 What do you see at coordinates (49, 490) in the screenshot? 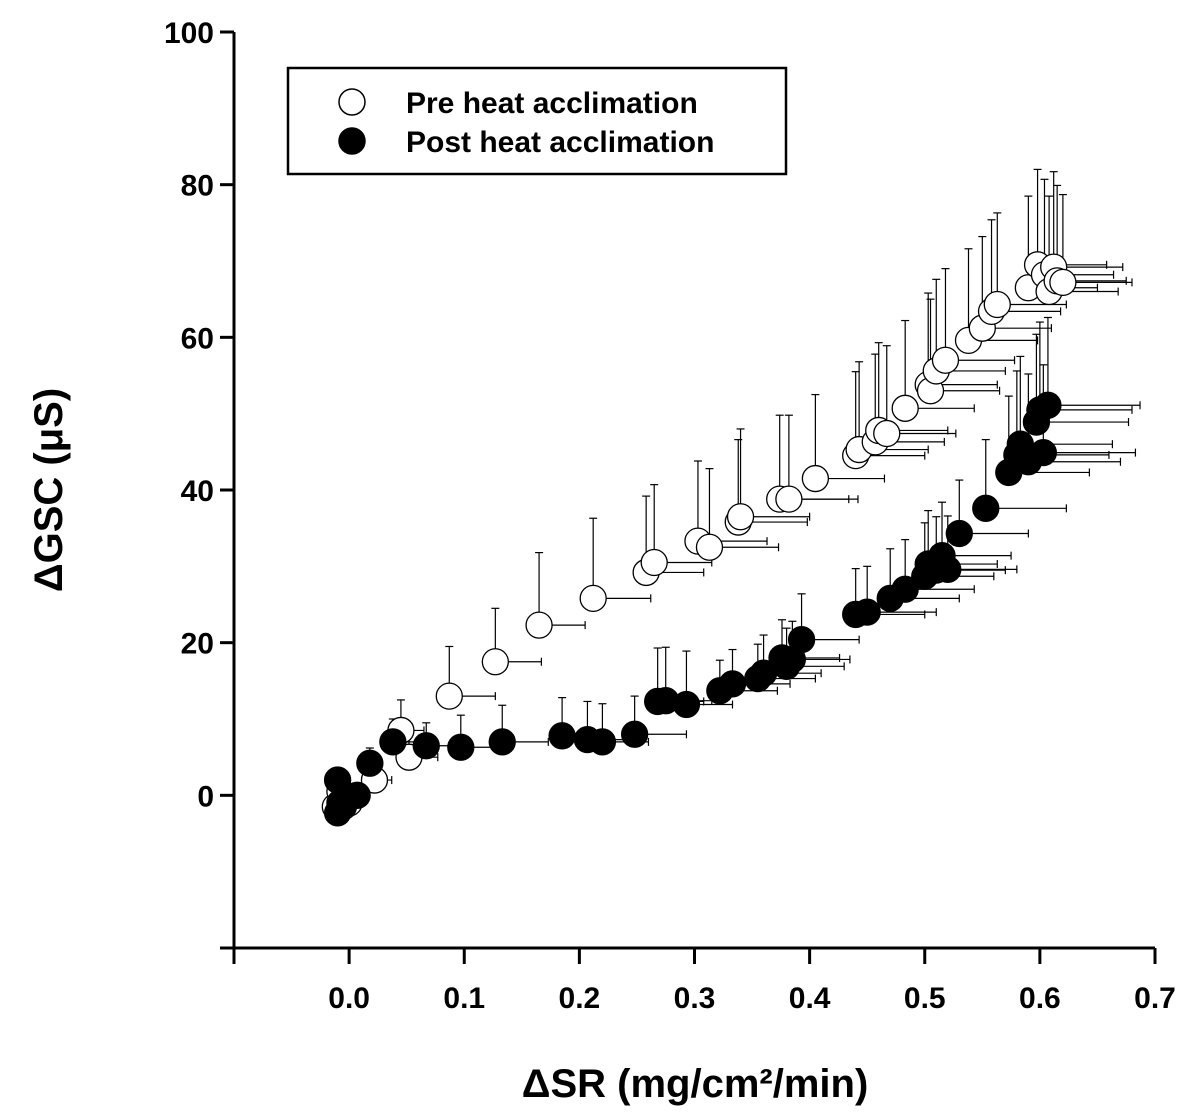
I see `y-axis-title: ΔGSC (μS)` at bounding box center [49, 490].